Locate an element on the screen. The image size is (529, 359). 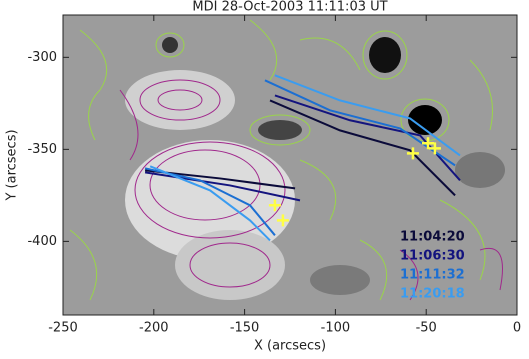
legend-entry: 11:11:32 is located at coordinates (432, 275).